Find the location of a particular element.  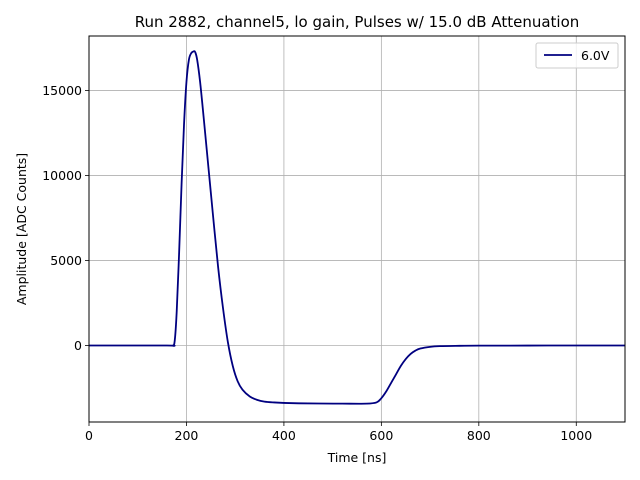

y-axis: 0 5000 10000 15000 is located at coordinates (65, 218).